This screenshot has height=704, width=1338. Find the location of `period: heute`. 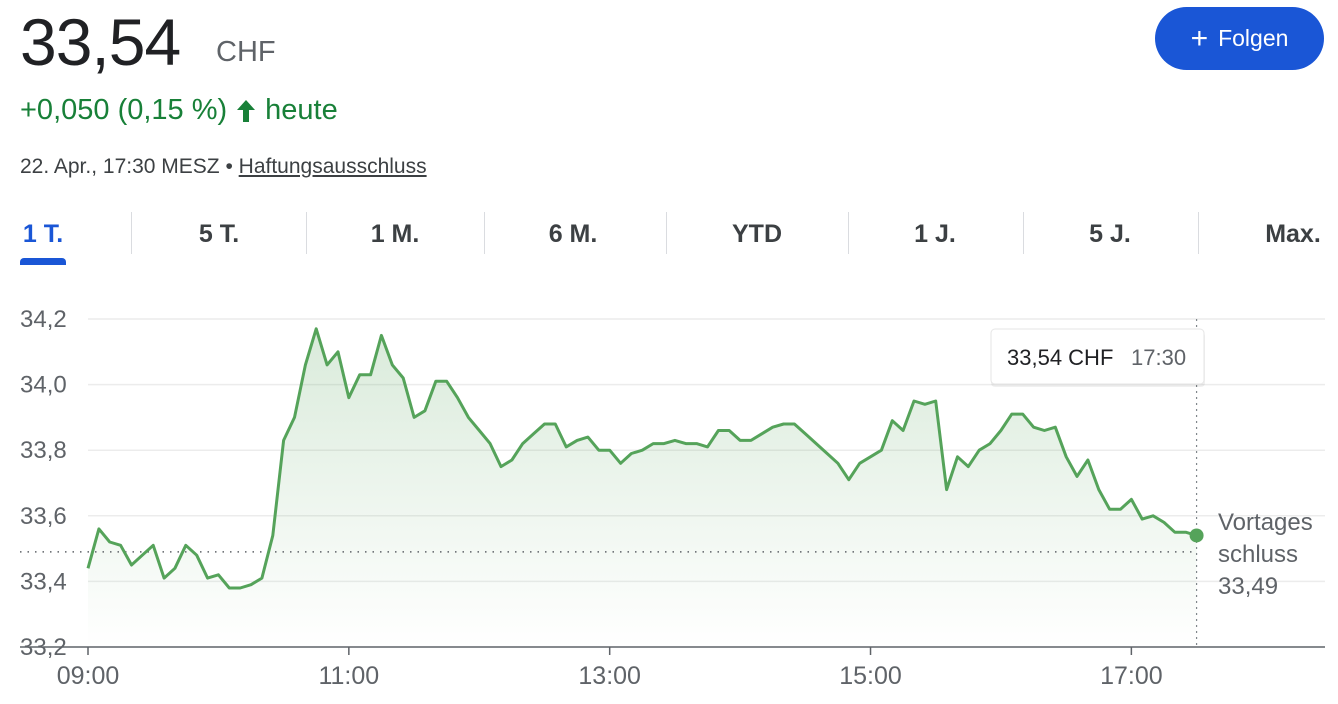

period: heute is located at coordinates (301, 110).